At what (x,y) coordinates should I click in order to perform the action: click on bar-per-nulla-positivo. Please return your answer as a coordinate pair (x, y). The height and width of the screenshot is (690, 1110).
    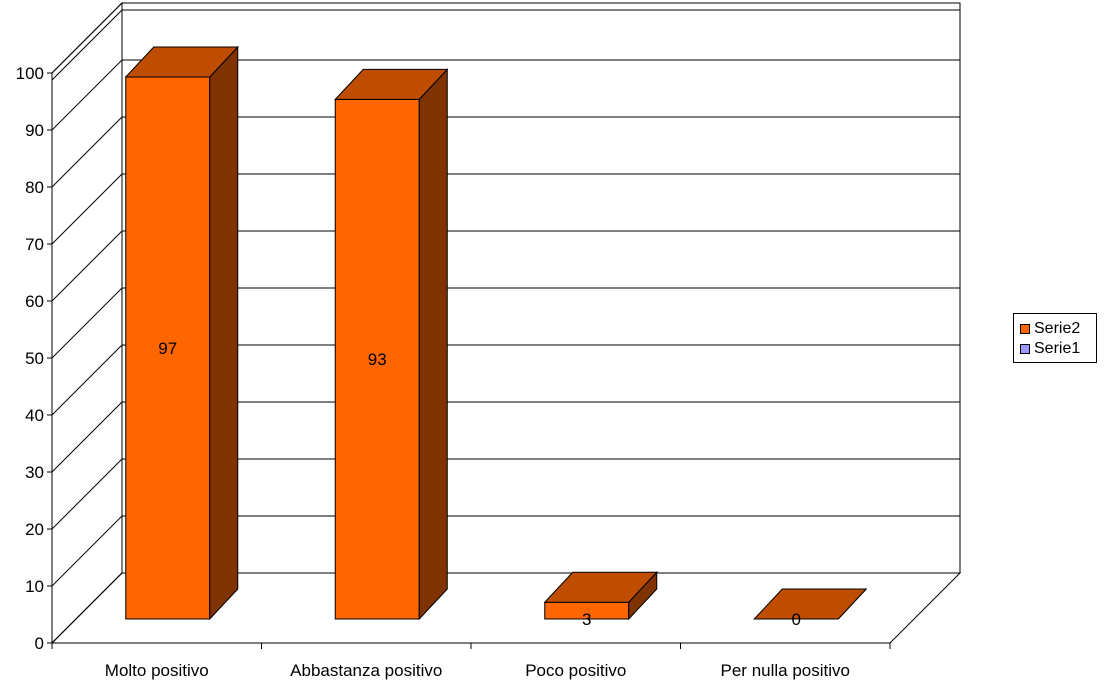
    Looking at the image, I should click on (810, 604).